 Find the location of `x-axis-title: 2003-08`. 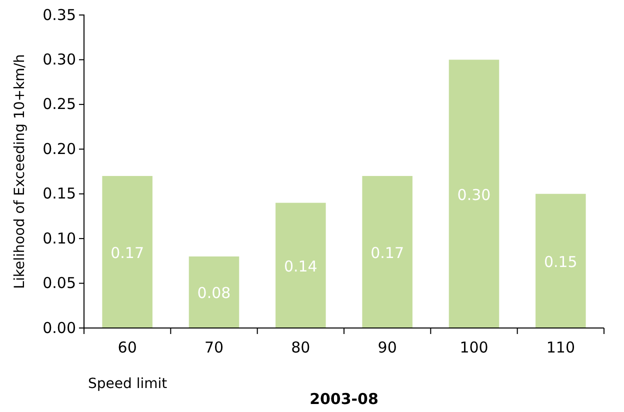

x-axis-title: 2003-08 is located at coordinates (344, 399).